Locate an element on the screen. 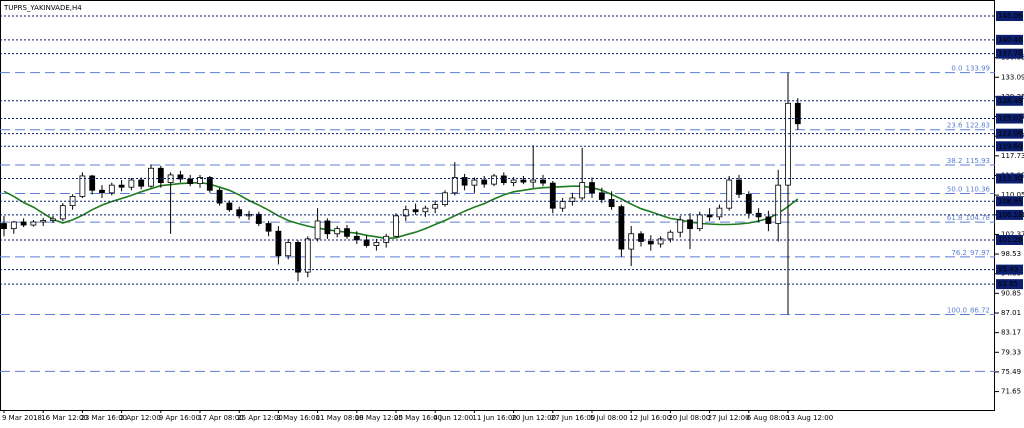 This screenshot has width=1024, height=428. level-label: 125.02 is located at coordinates (1010, 119).